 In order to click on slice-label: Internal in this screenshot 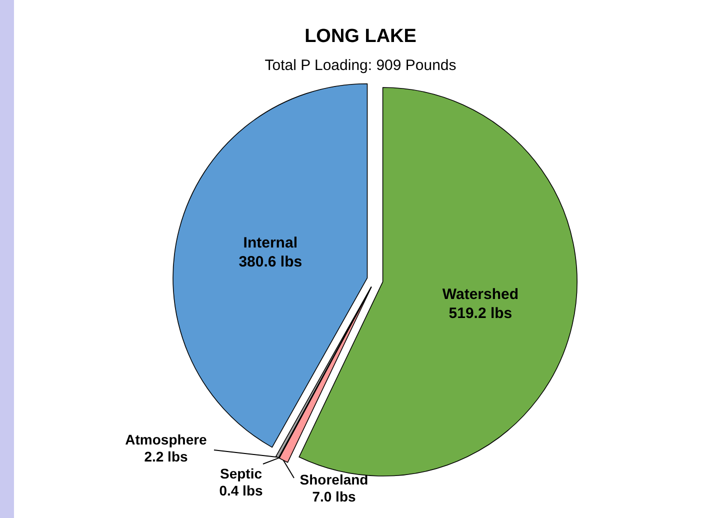, I will do `click(270, 243)`.